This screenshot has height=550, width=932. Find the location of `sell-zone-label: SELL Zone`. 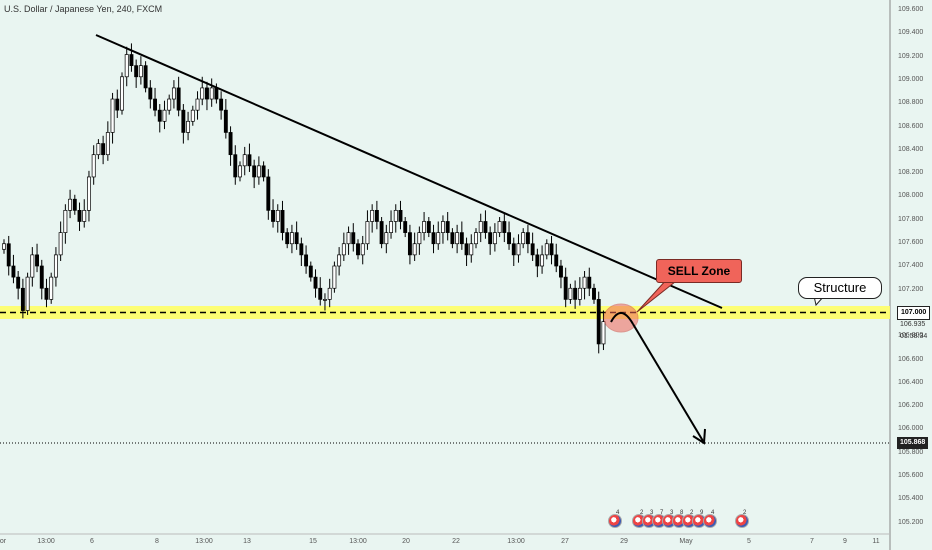

sell-zone-label: SELL Zone is located at coordinates (699, 271).